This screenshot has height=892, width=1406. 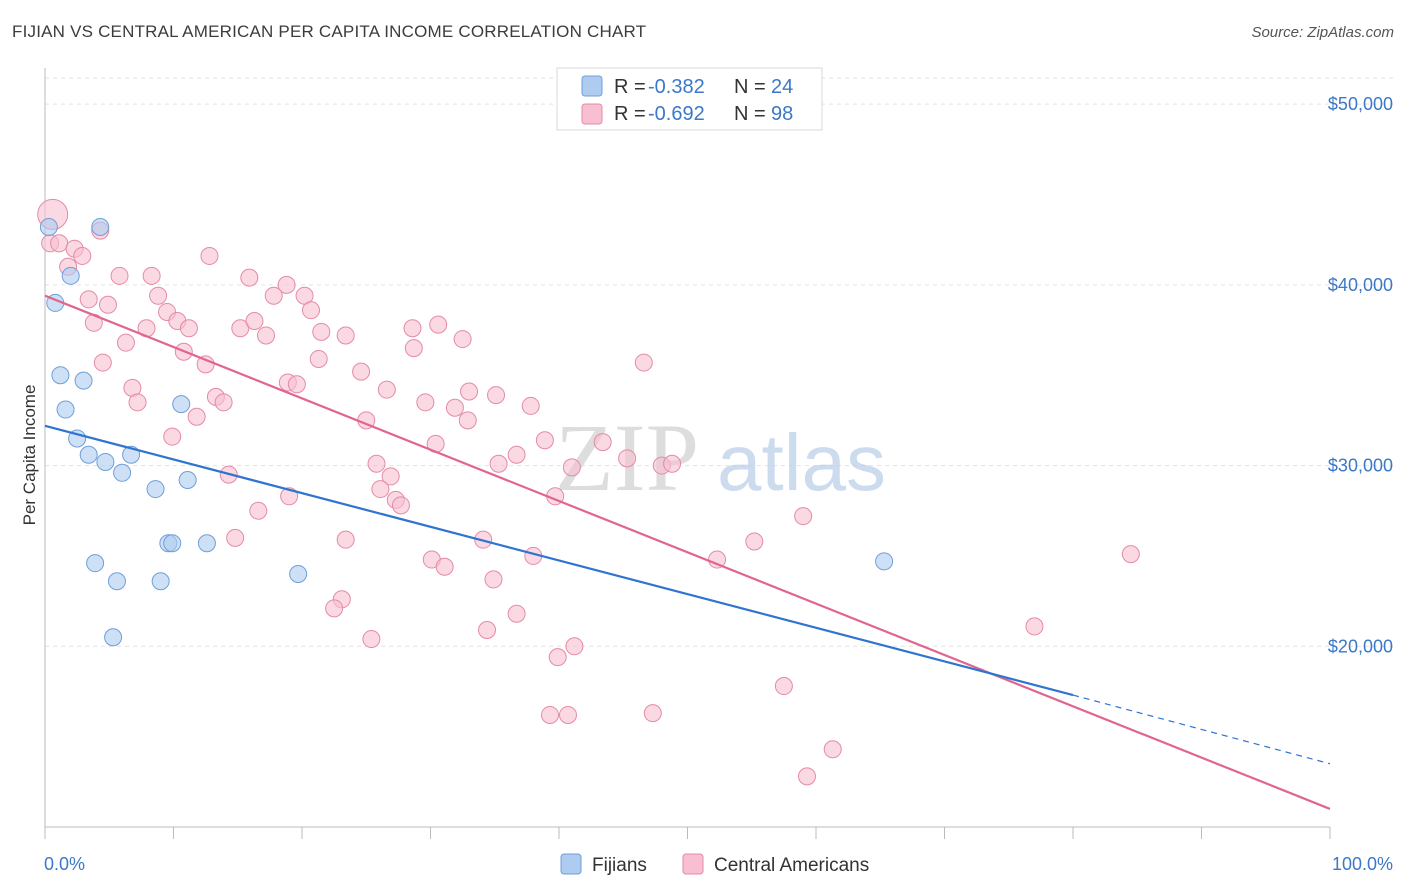 What do you see at coordinates (720, 457) in the screenshot?
I see `watermark: ZIP atlas` at bounding box center [720, 457].